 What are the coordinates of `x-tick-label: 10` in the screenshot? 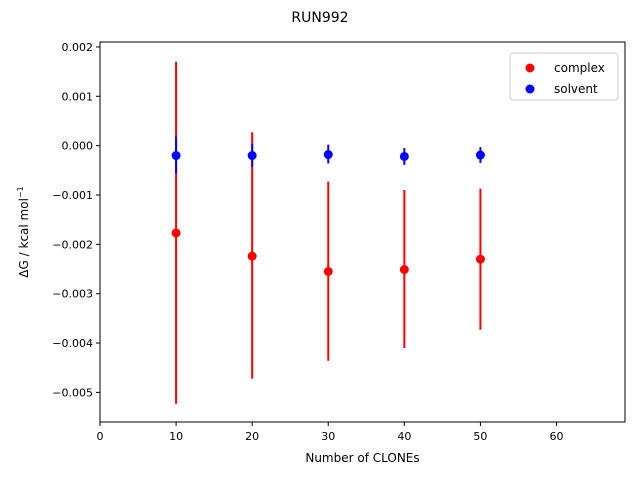 It's located at (176, 436).